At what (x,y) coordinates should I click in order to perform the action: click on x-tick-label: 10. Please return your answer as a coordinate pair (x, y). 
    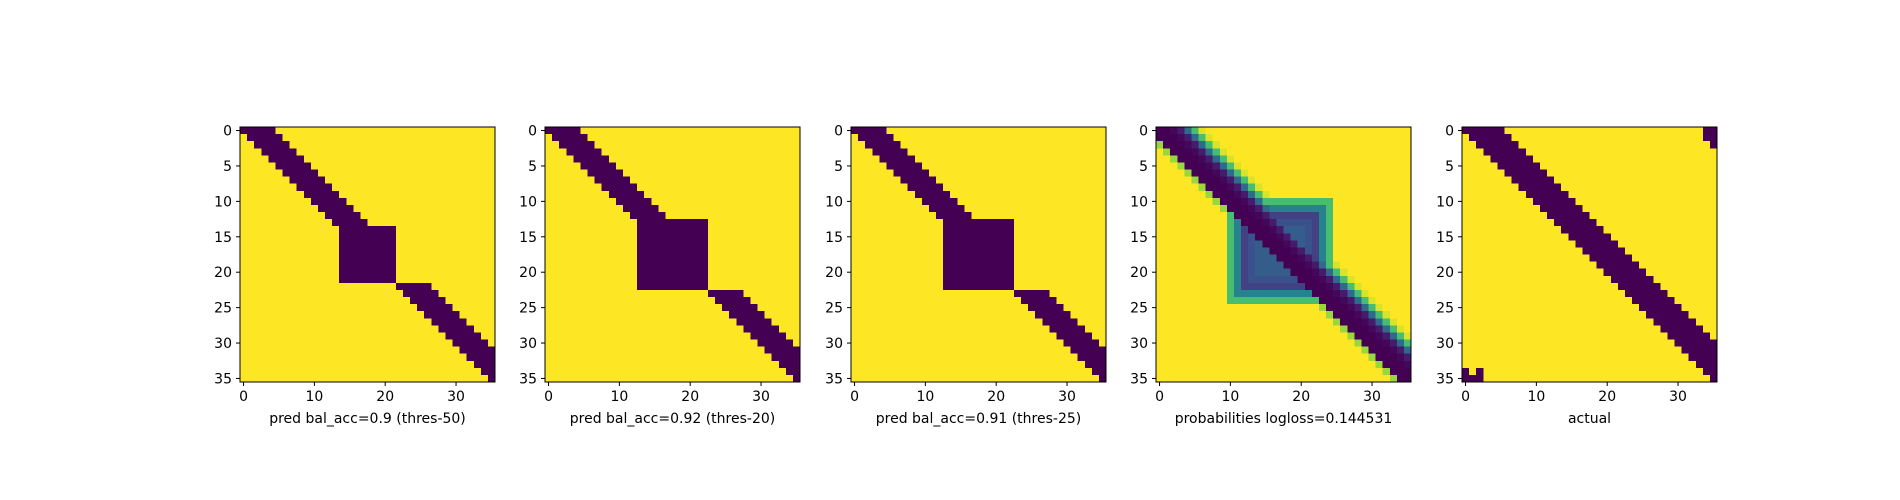
    Looking at the image, I should click on (314, 397).